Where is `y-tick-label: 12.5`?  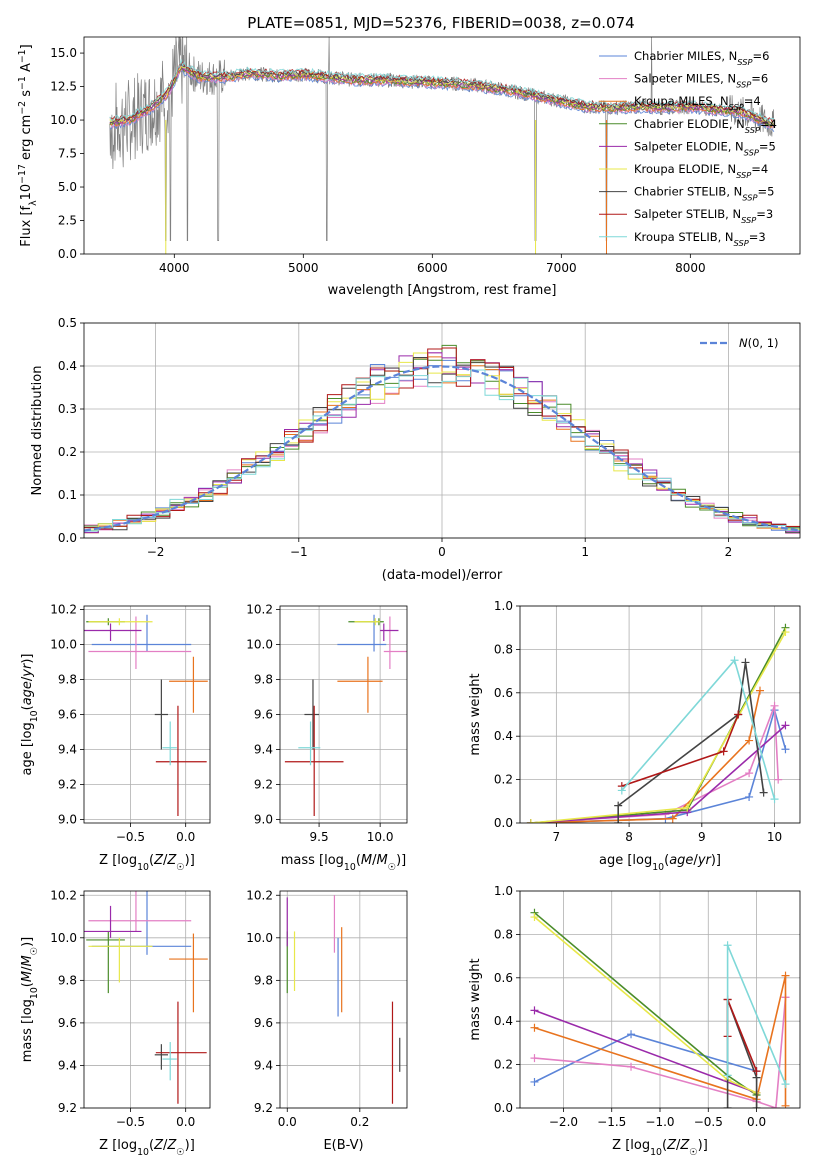 y-tick-label: 12.5 is located at coordinates (63, 87).